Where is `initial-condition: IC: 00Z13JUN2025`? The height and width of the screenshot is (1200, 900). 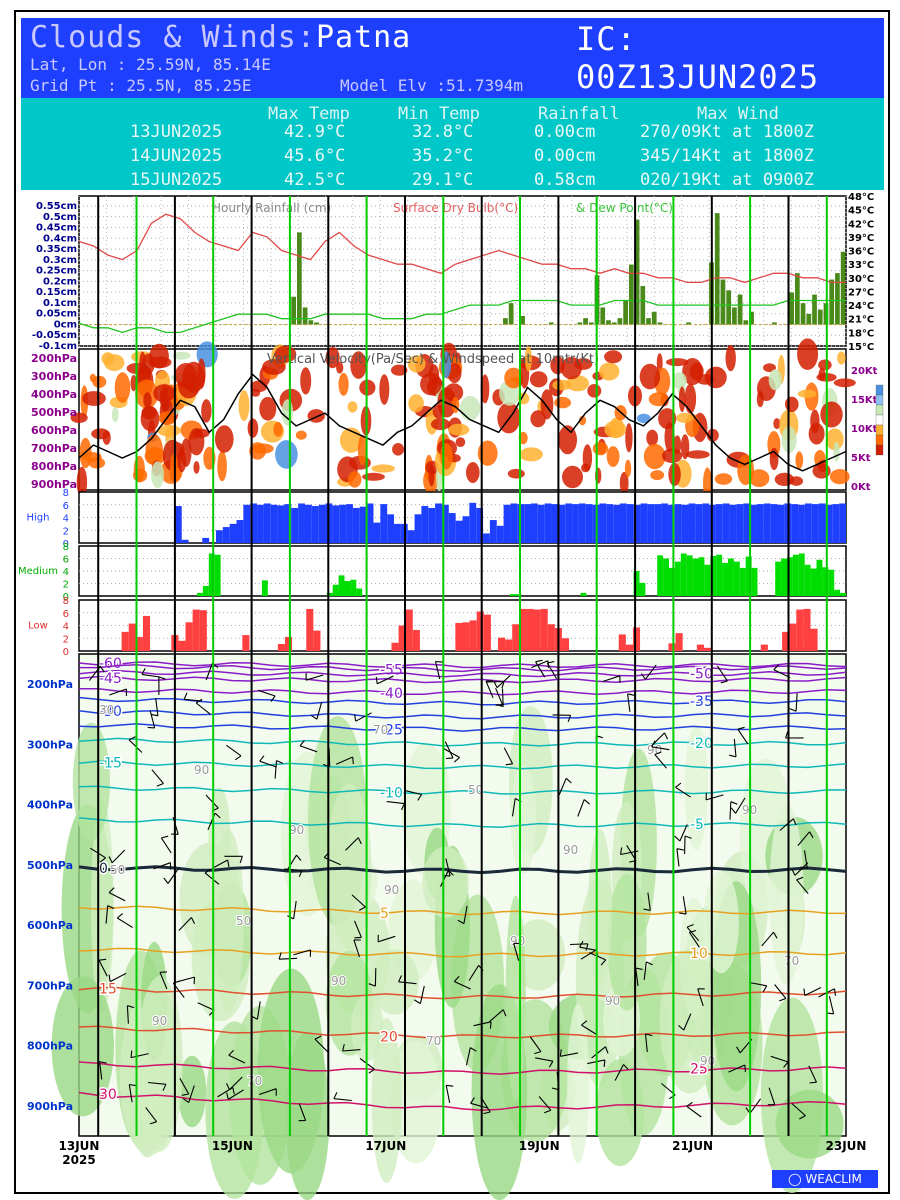 initial-condition: IC: 00Z13JUN2025 is located at coordinates (698, 58).